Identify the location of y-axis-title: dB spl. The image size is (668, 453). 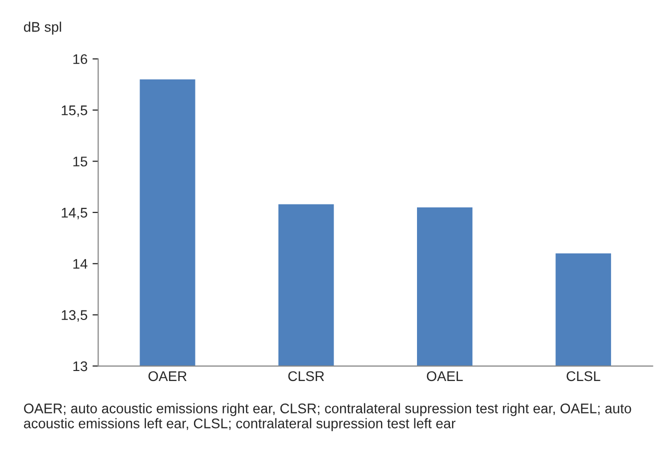
(43, 28).